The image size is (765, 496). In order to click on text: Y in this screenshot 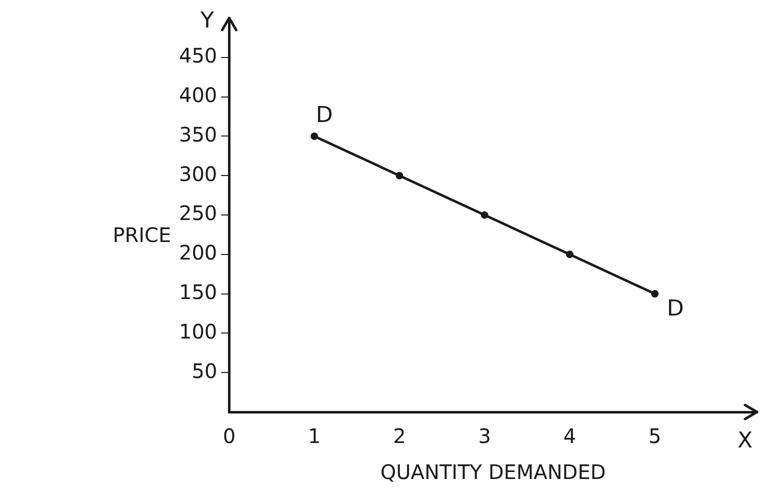, I will do `click(206, 21)`.